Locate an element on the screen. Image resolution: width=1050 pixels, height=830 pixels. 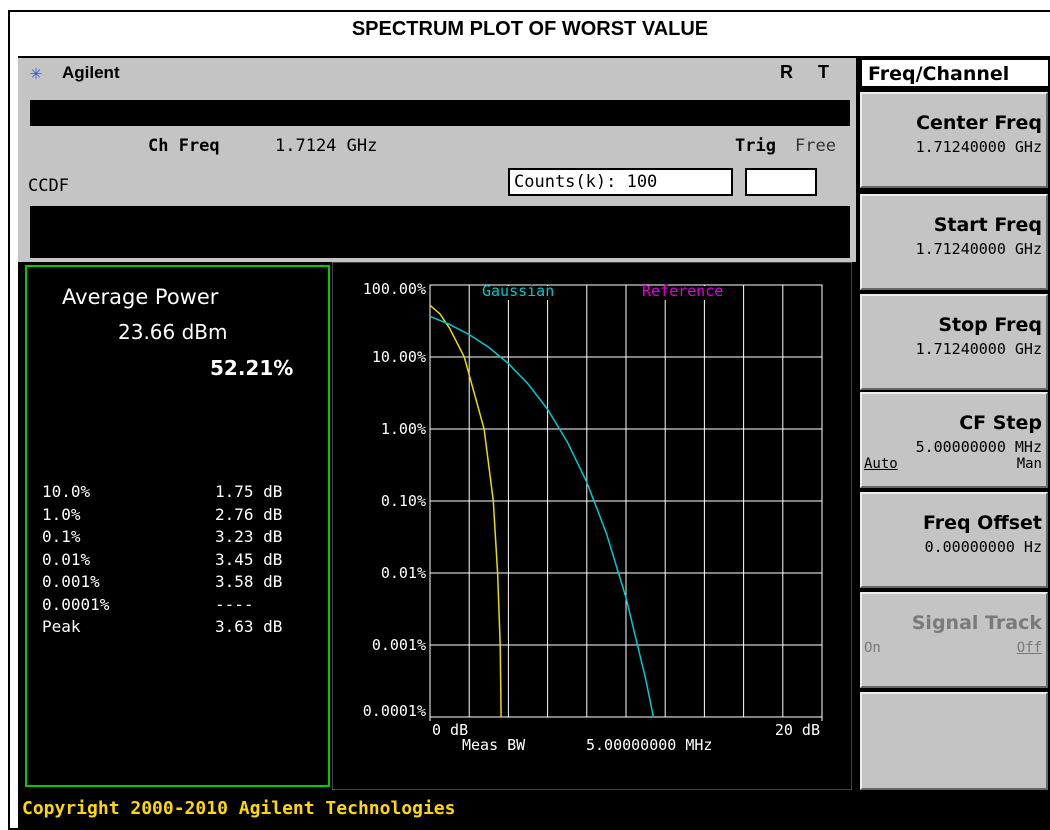
row-label: 10.0% is located at coordinates (66, 491).